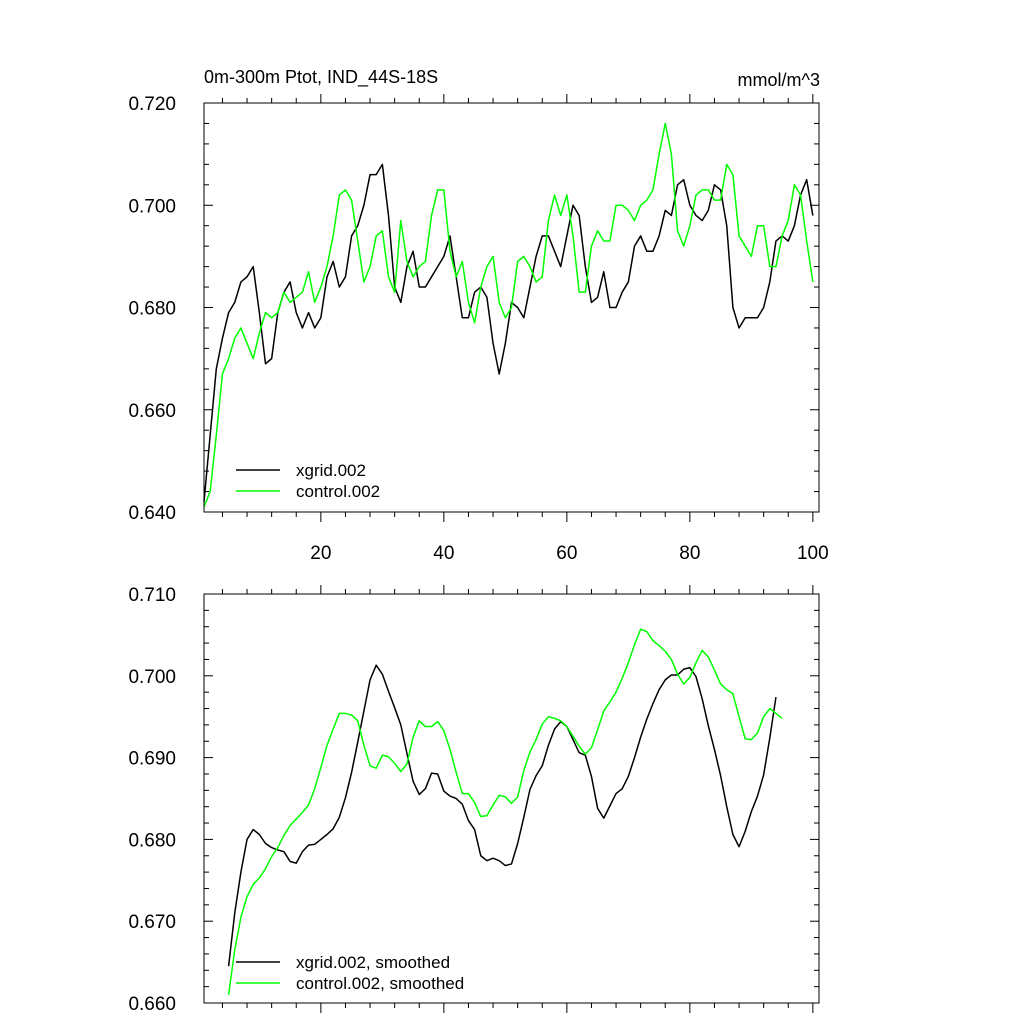 The image size is (1024, 1024). Describe the element at coordinates (566, 553) in the screenshot. I see `x-tick-label: 60` at that location.